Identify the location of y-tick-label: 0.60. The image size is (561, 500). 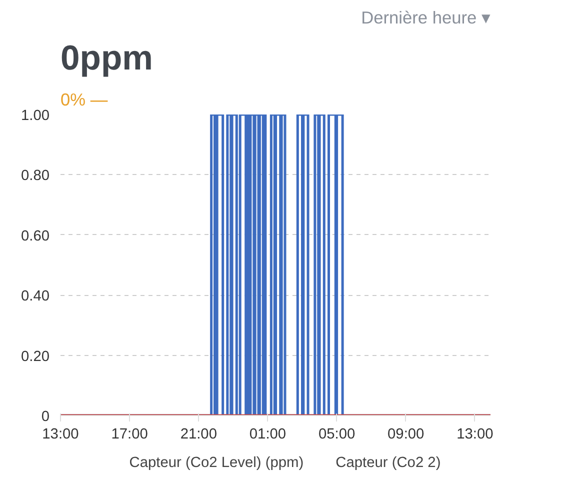
(35, 236).